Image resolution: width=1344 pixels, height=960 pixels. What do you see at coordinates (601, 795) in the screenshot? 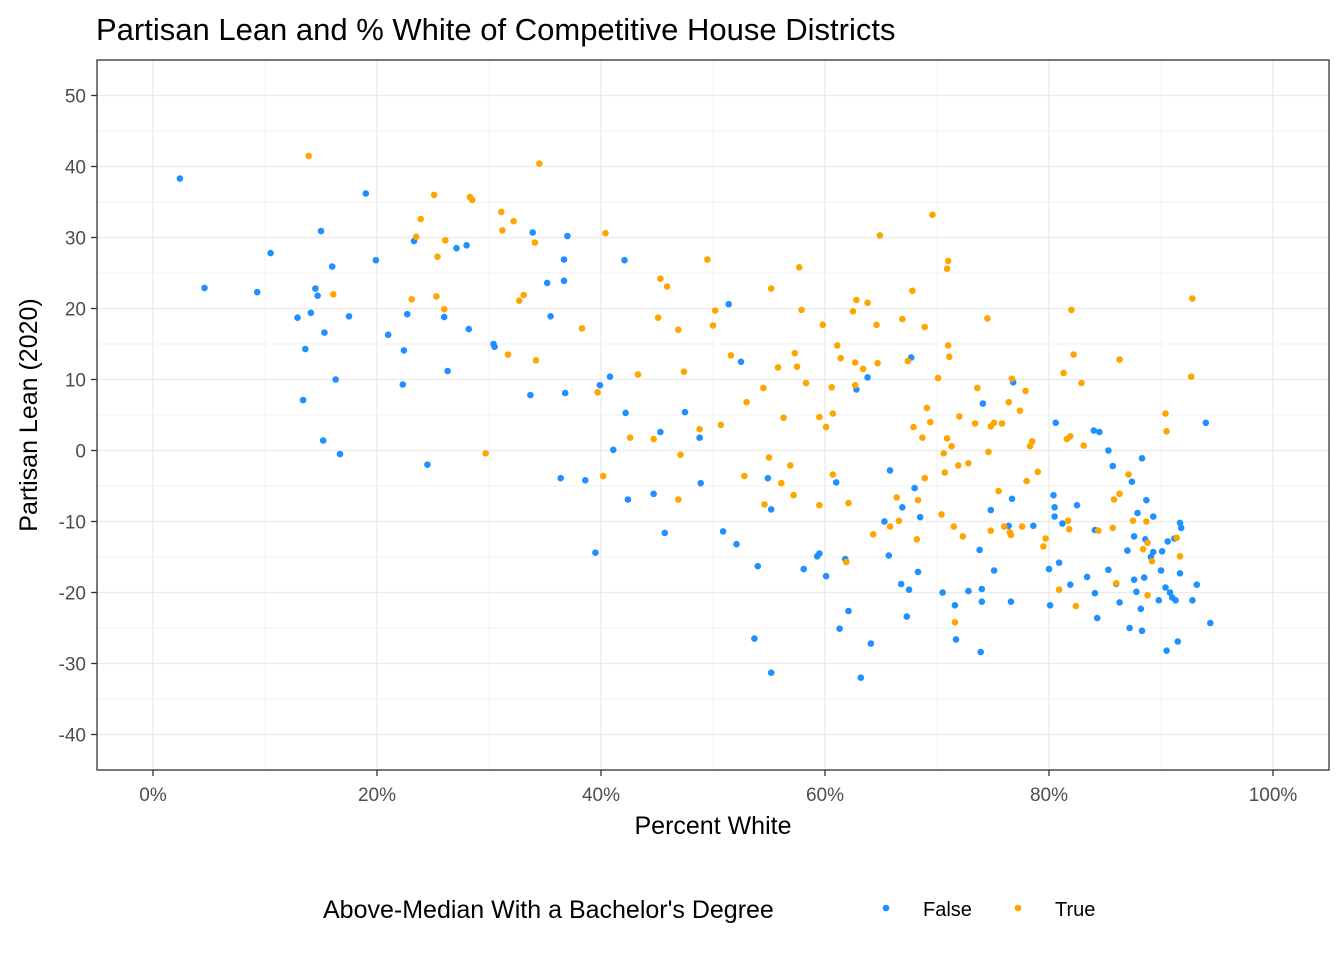
I see `x-tick-label: 40%` at bounding box center [601, 795].